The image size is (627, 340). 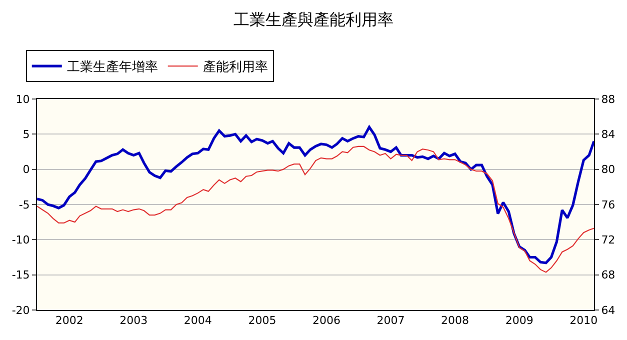 What do you see at coordinates (21, 240) in the screenshot?
I see `y-tick-label: -10` at bounding box center [21, 240].